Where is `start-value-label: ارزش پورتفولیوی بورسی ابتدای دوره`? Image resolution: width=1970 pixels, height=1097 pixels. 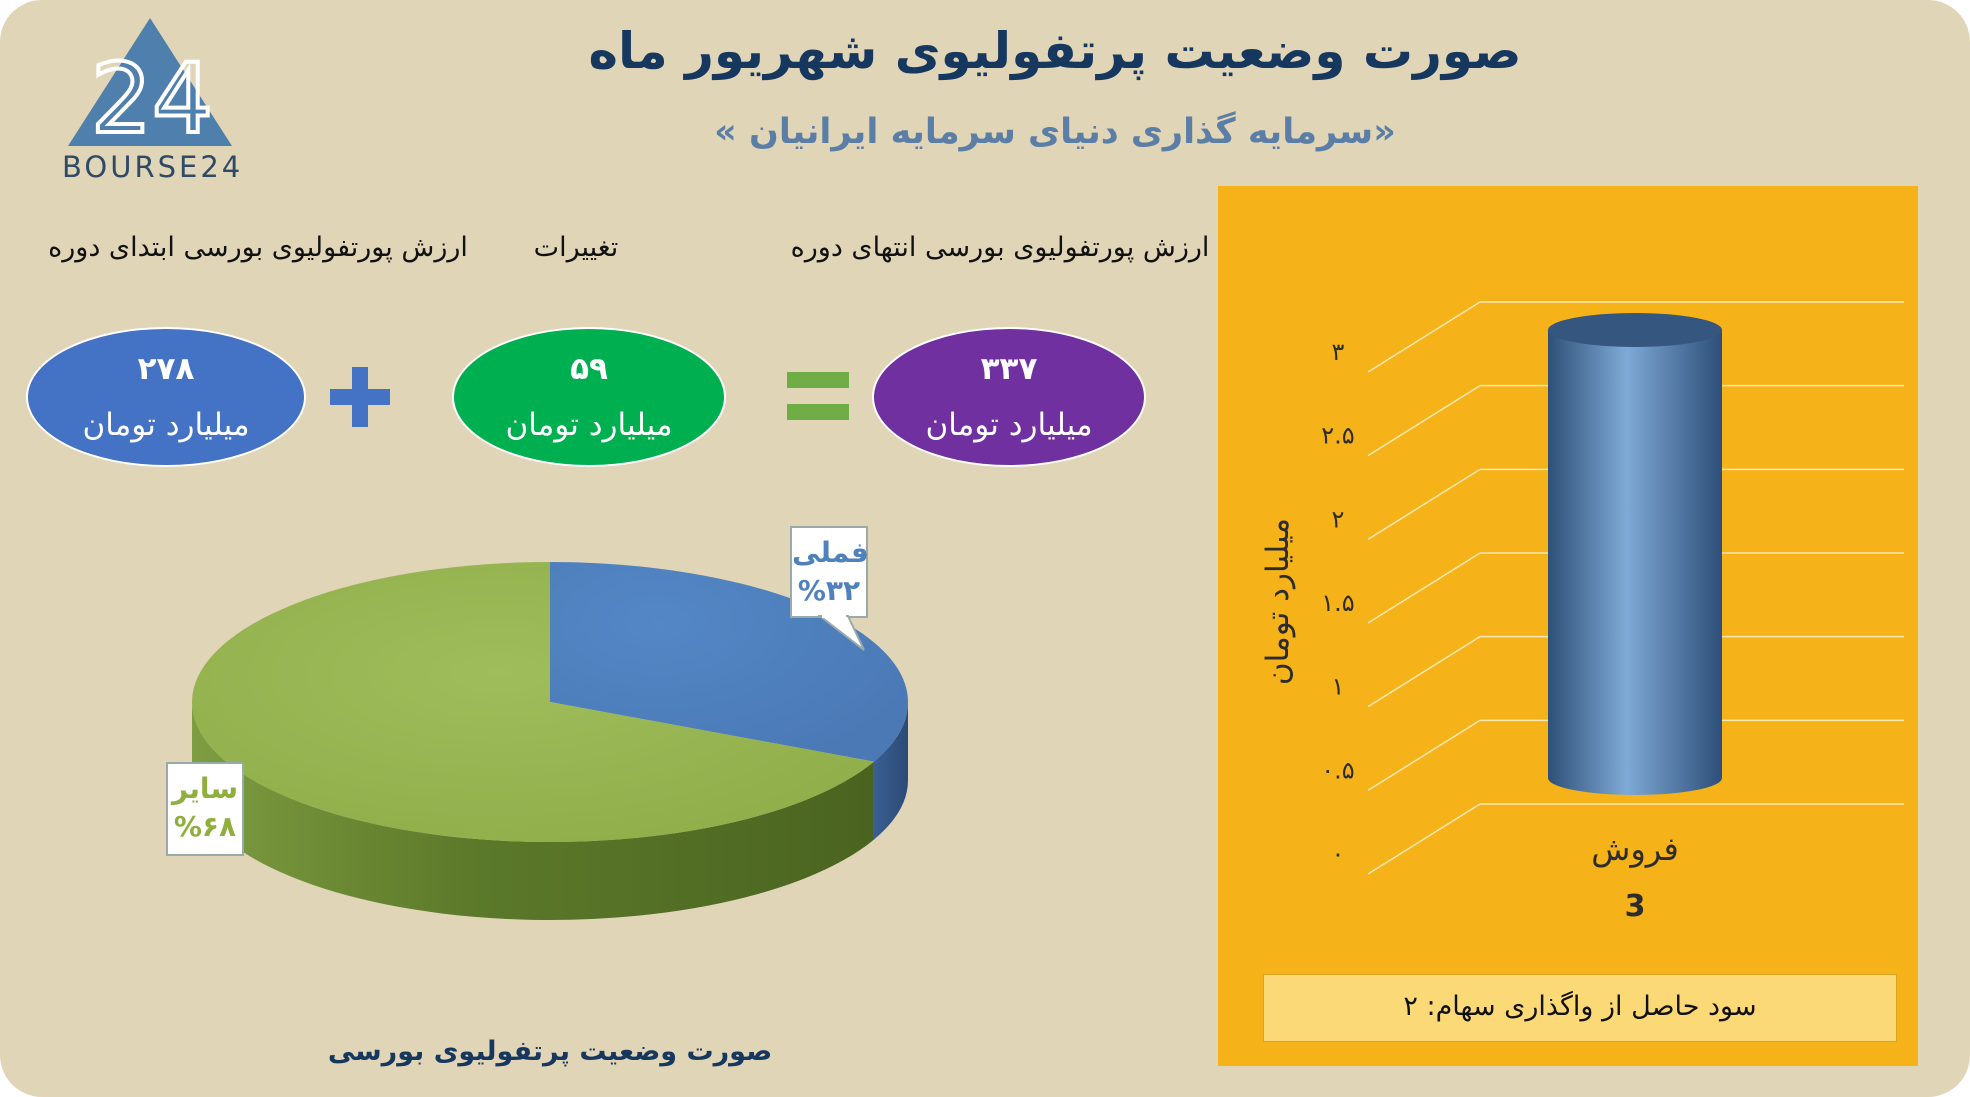 start-value-label: ارزش پورتفولیوی بورسی ابتدای دوره is located at coordinates (258, 247).